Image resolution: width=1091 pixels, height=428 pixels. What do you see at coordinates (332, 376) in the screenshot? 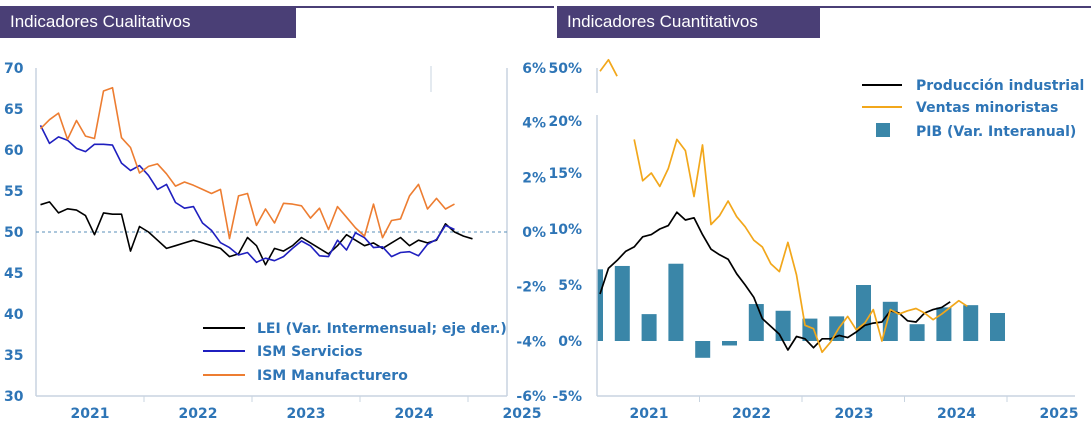
I see `legend-entry: ISM Manufacturero` at bounding box center [332, 376].